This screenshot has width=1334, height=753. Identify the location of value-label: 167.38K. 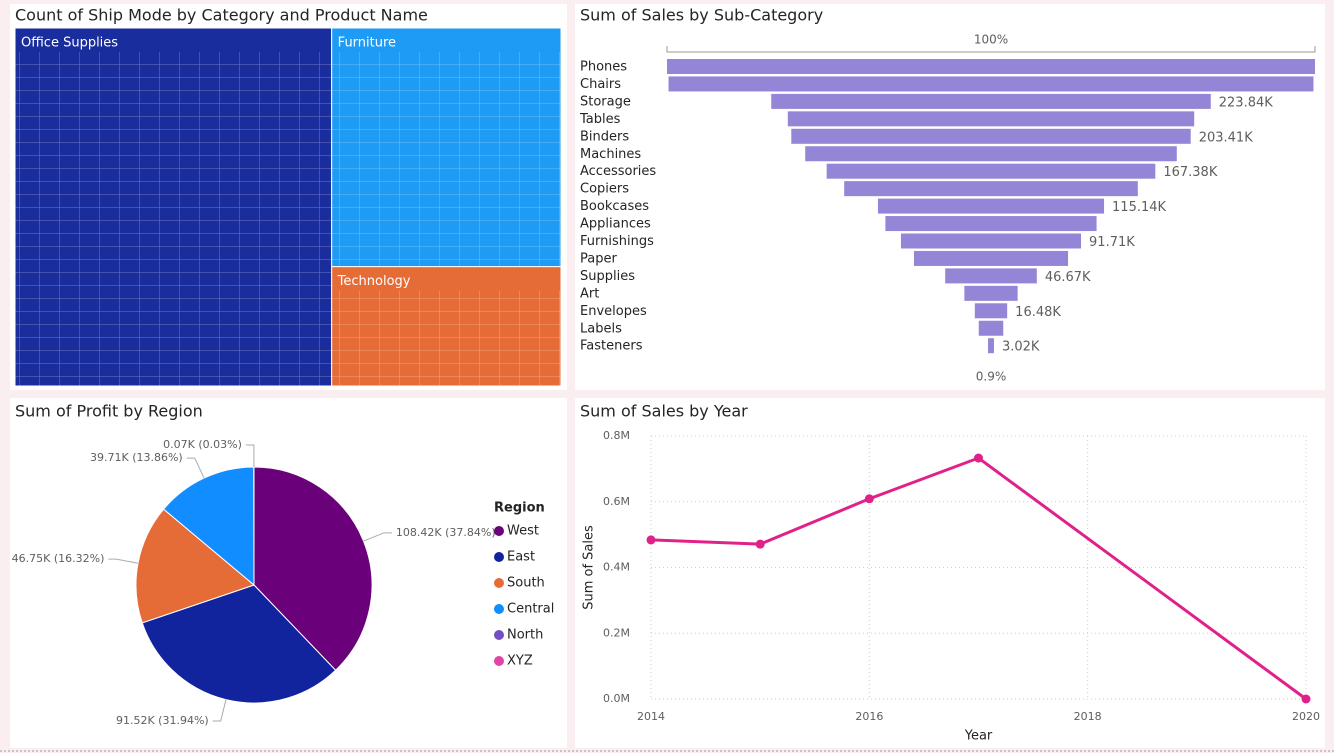
(1190, 172).